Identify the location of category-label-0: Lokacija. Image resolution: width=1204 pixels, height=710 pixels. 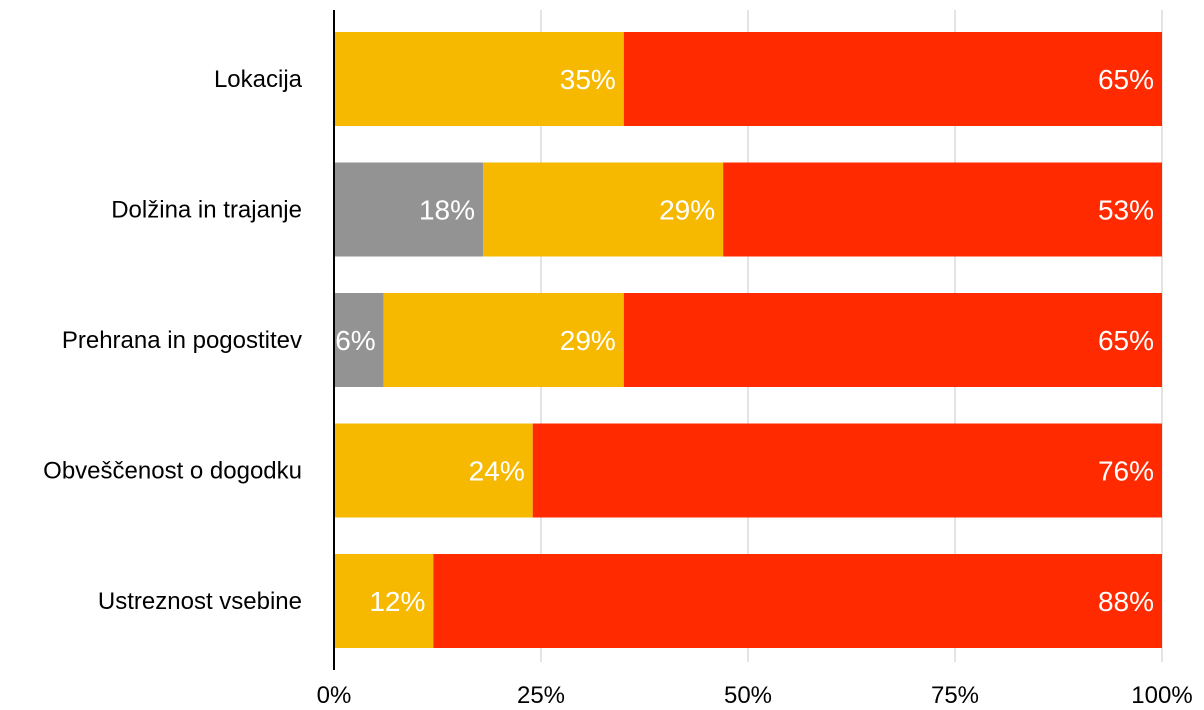
(258, 79).